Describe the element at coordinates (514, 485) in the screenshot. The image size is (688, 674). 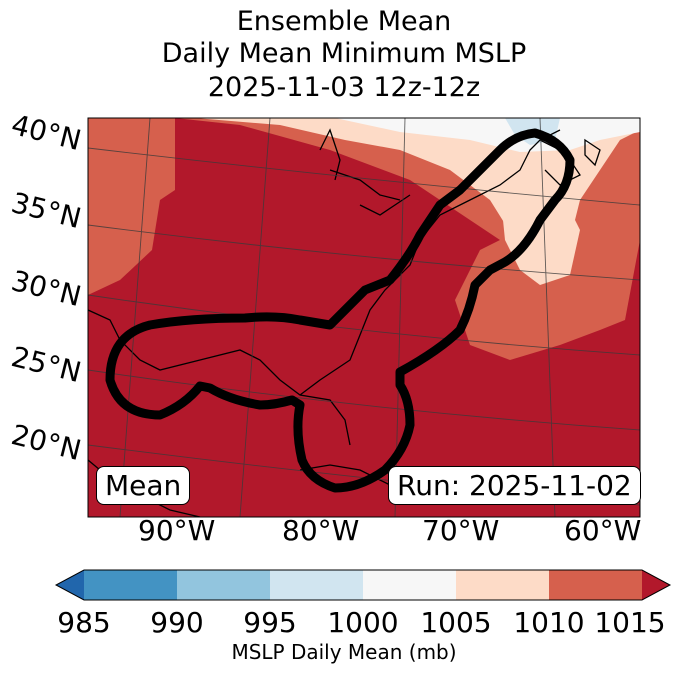
I see `run-date-label: Run: 2025-11-02` at that location.